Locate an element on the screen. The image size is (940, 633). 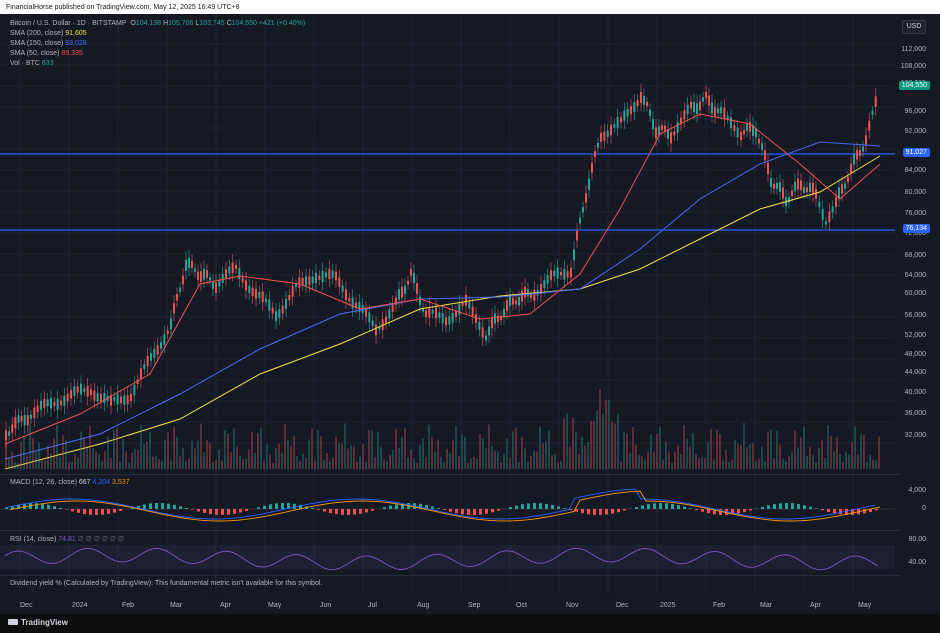
indicator-sma150: SMA (150, close) 93,028 is located at coordinates (48, 43).